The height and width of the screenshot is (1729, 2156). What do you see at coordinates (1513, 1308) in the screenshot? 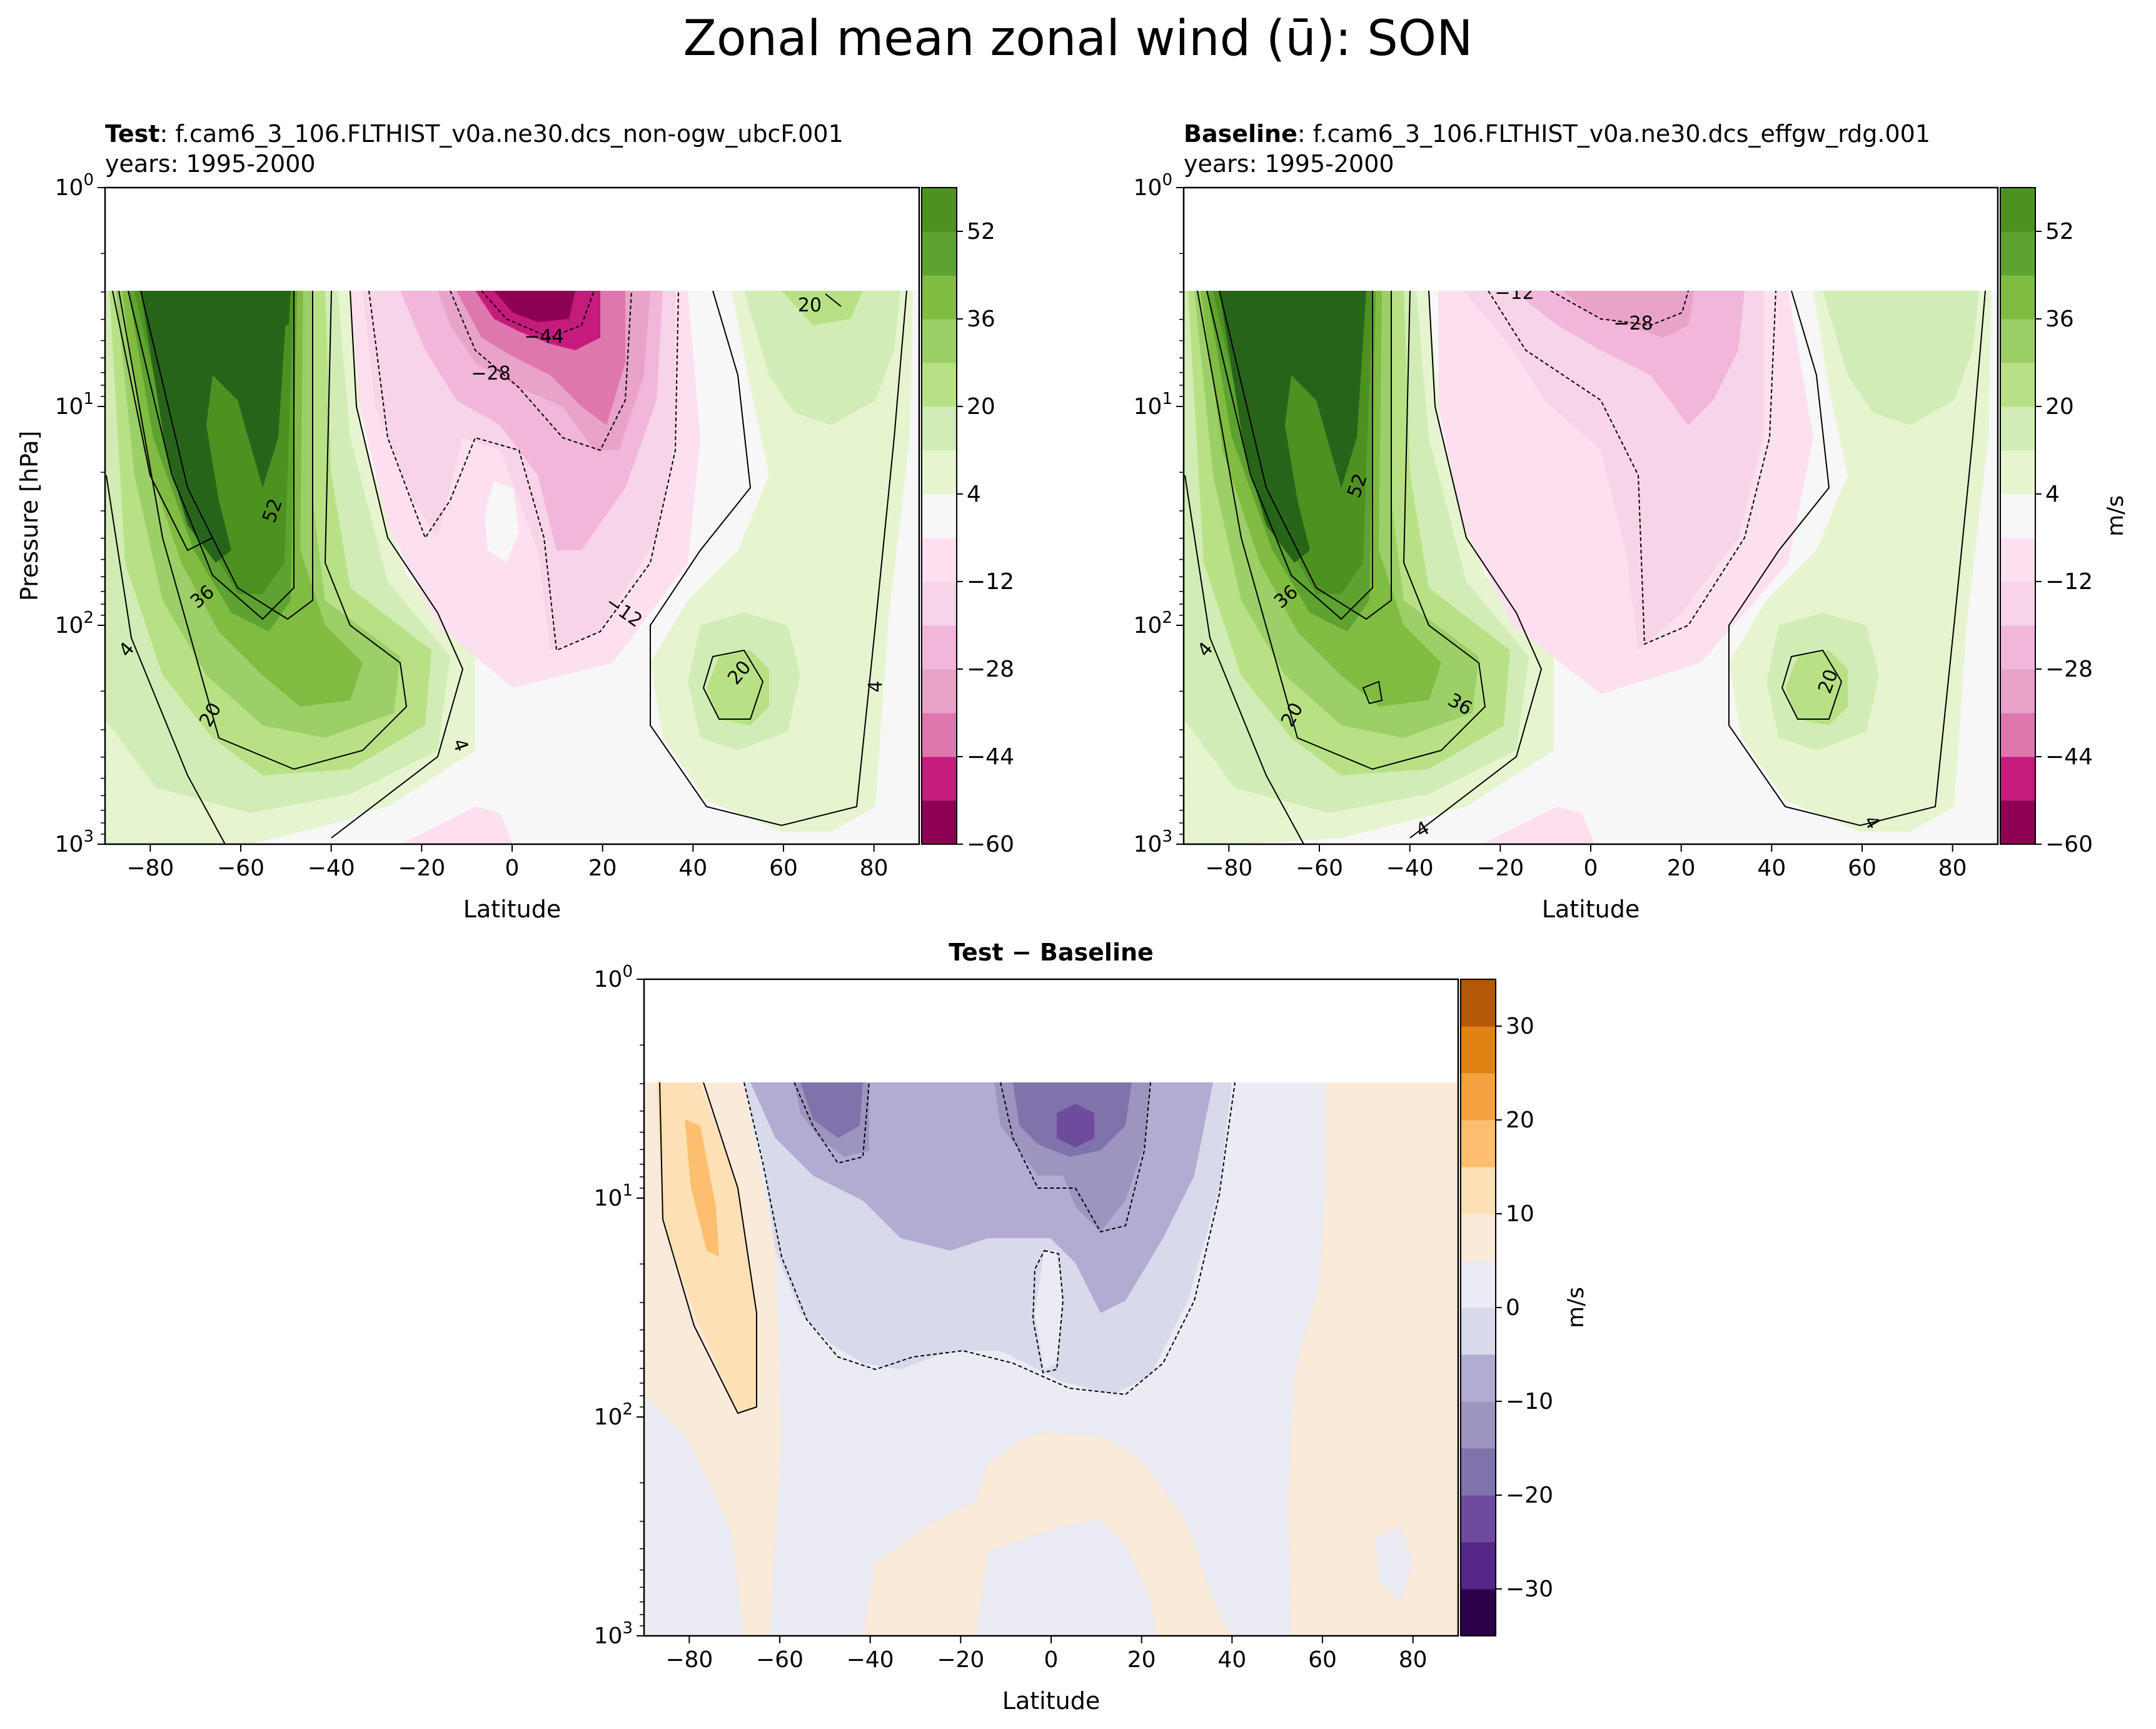
I see `colorbar-tick-label: 0` at bounding box center [1513, 1308].